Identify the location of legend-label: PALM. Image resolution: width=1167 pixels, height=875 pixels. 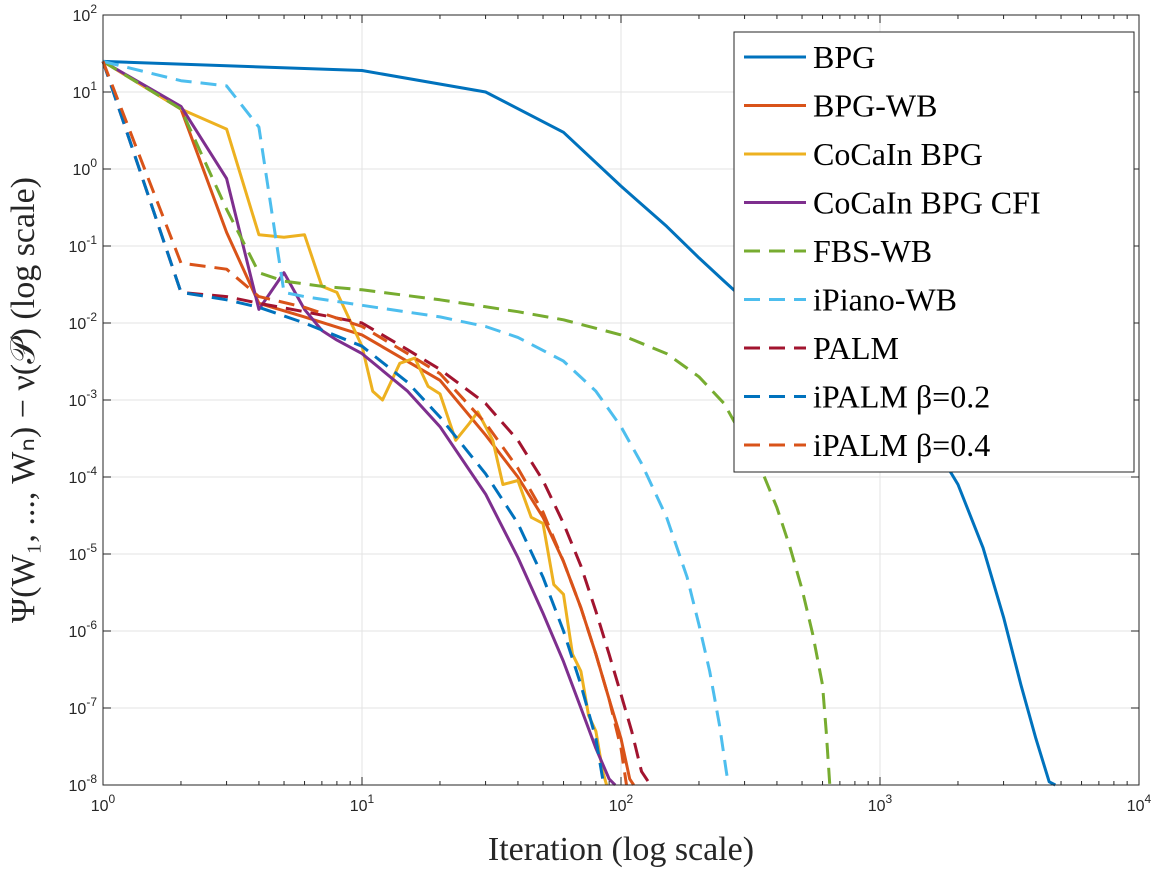
(856, 348).